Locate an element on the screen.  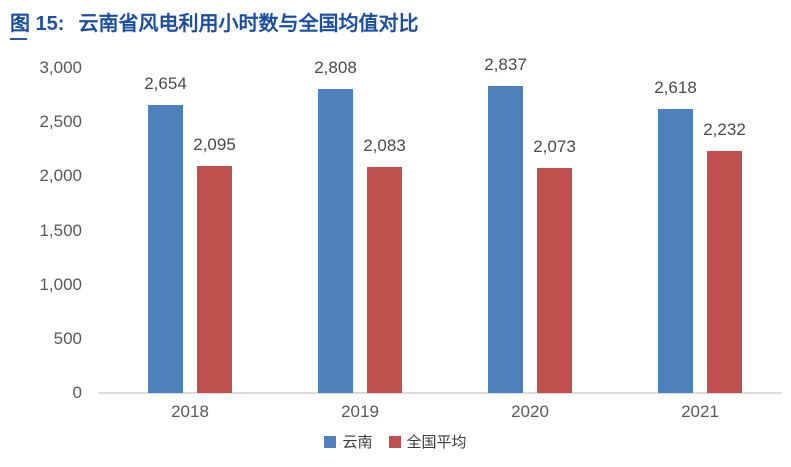
legend-item-national-avg: 全国平均 is located at coordinates (427, 441).